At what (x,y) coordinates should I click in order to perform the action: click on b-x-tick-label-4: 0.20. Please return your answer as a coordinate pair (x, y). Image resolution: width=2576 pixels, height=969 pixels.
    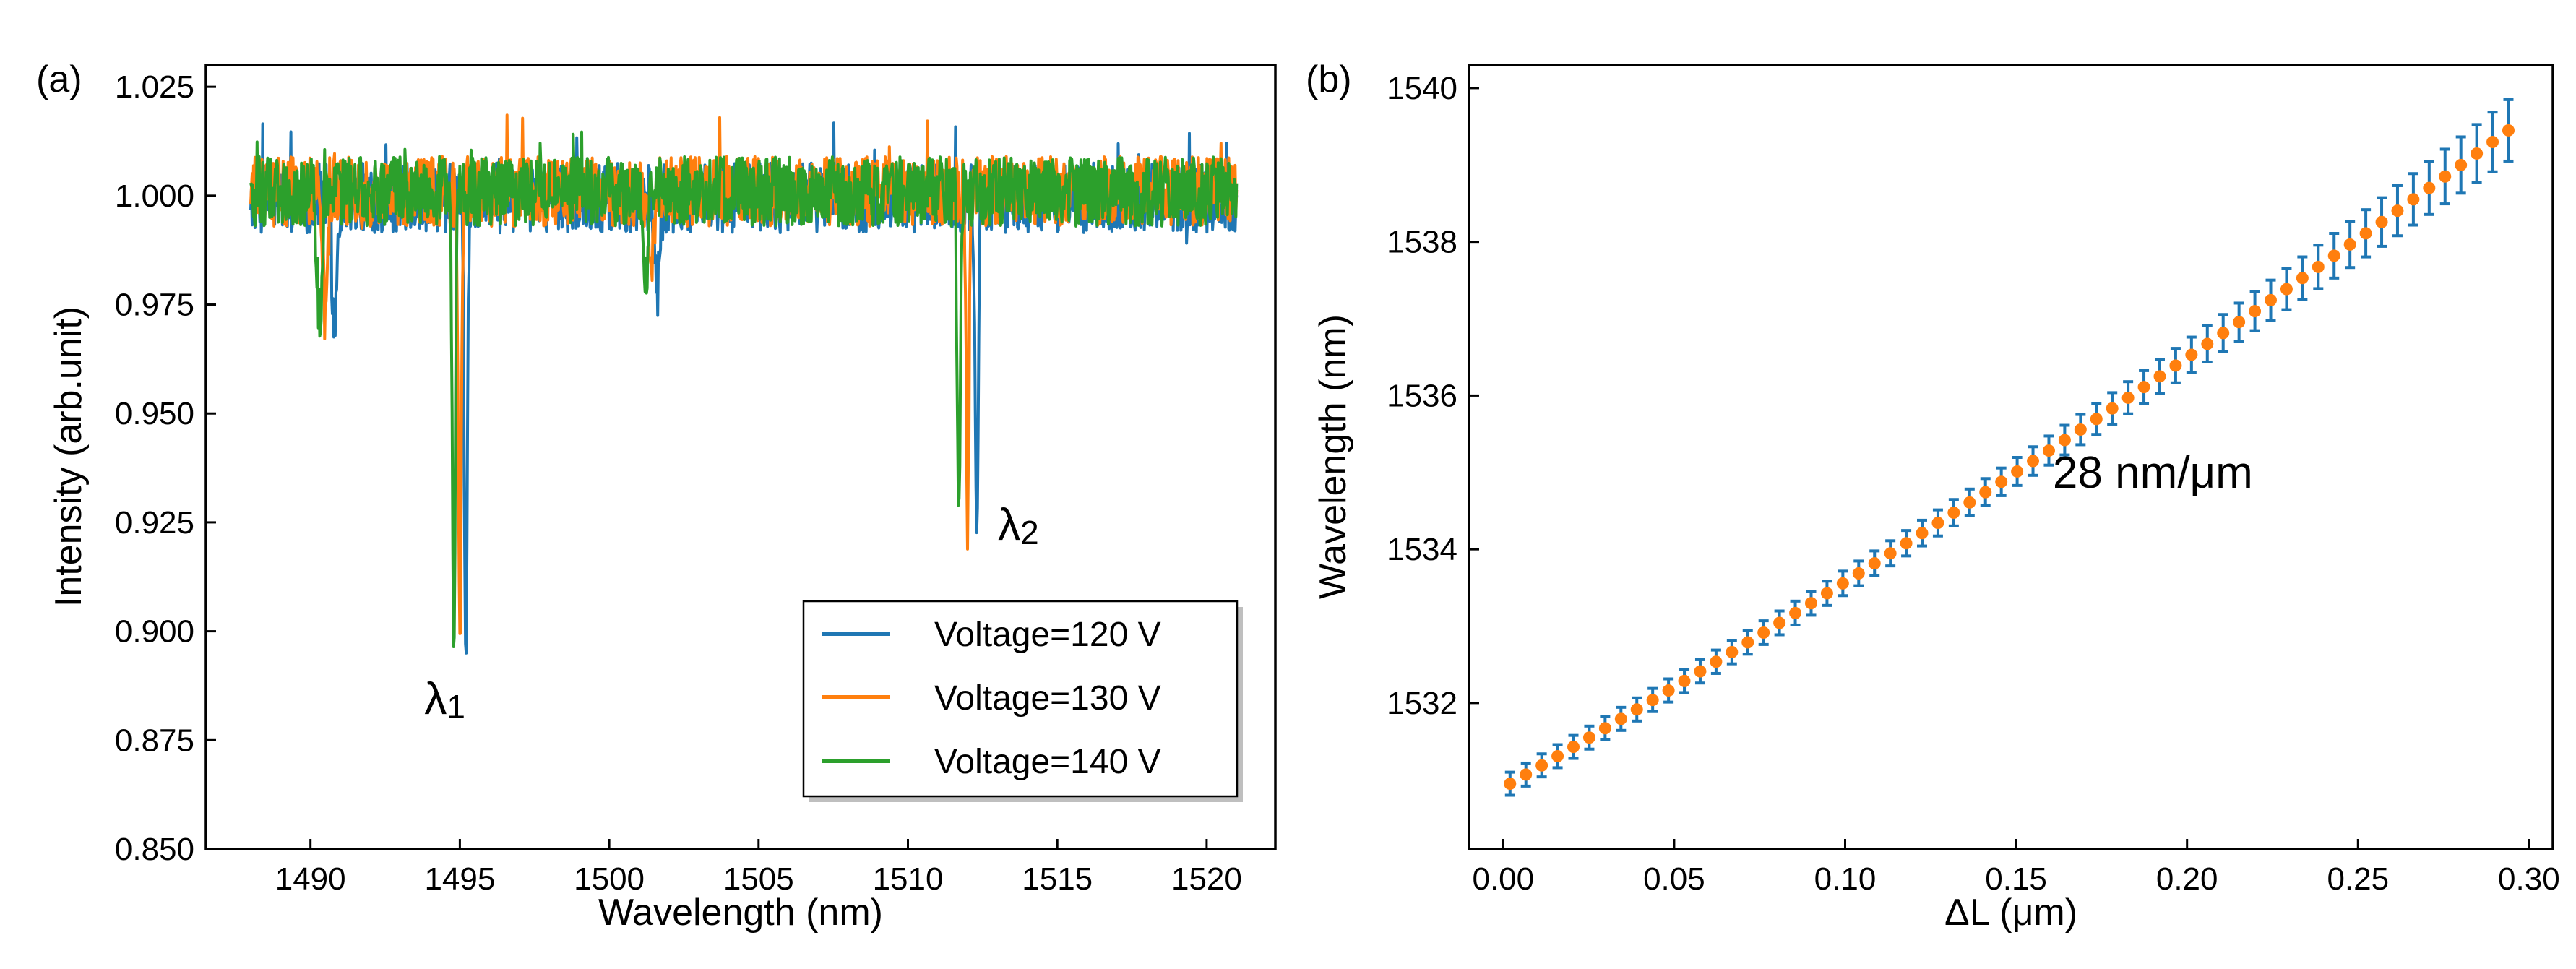
    Looking at the image, I should click on (2187, 879).